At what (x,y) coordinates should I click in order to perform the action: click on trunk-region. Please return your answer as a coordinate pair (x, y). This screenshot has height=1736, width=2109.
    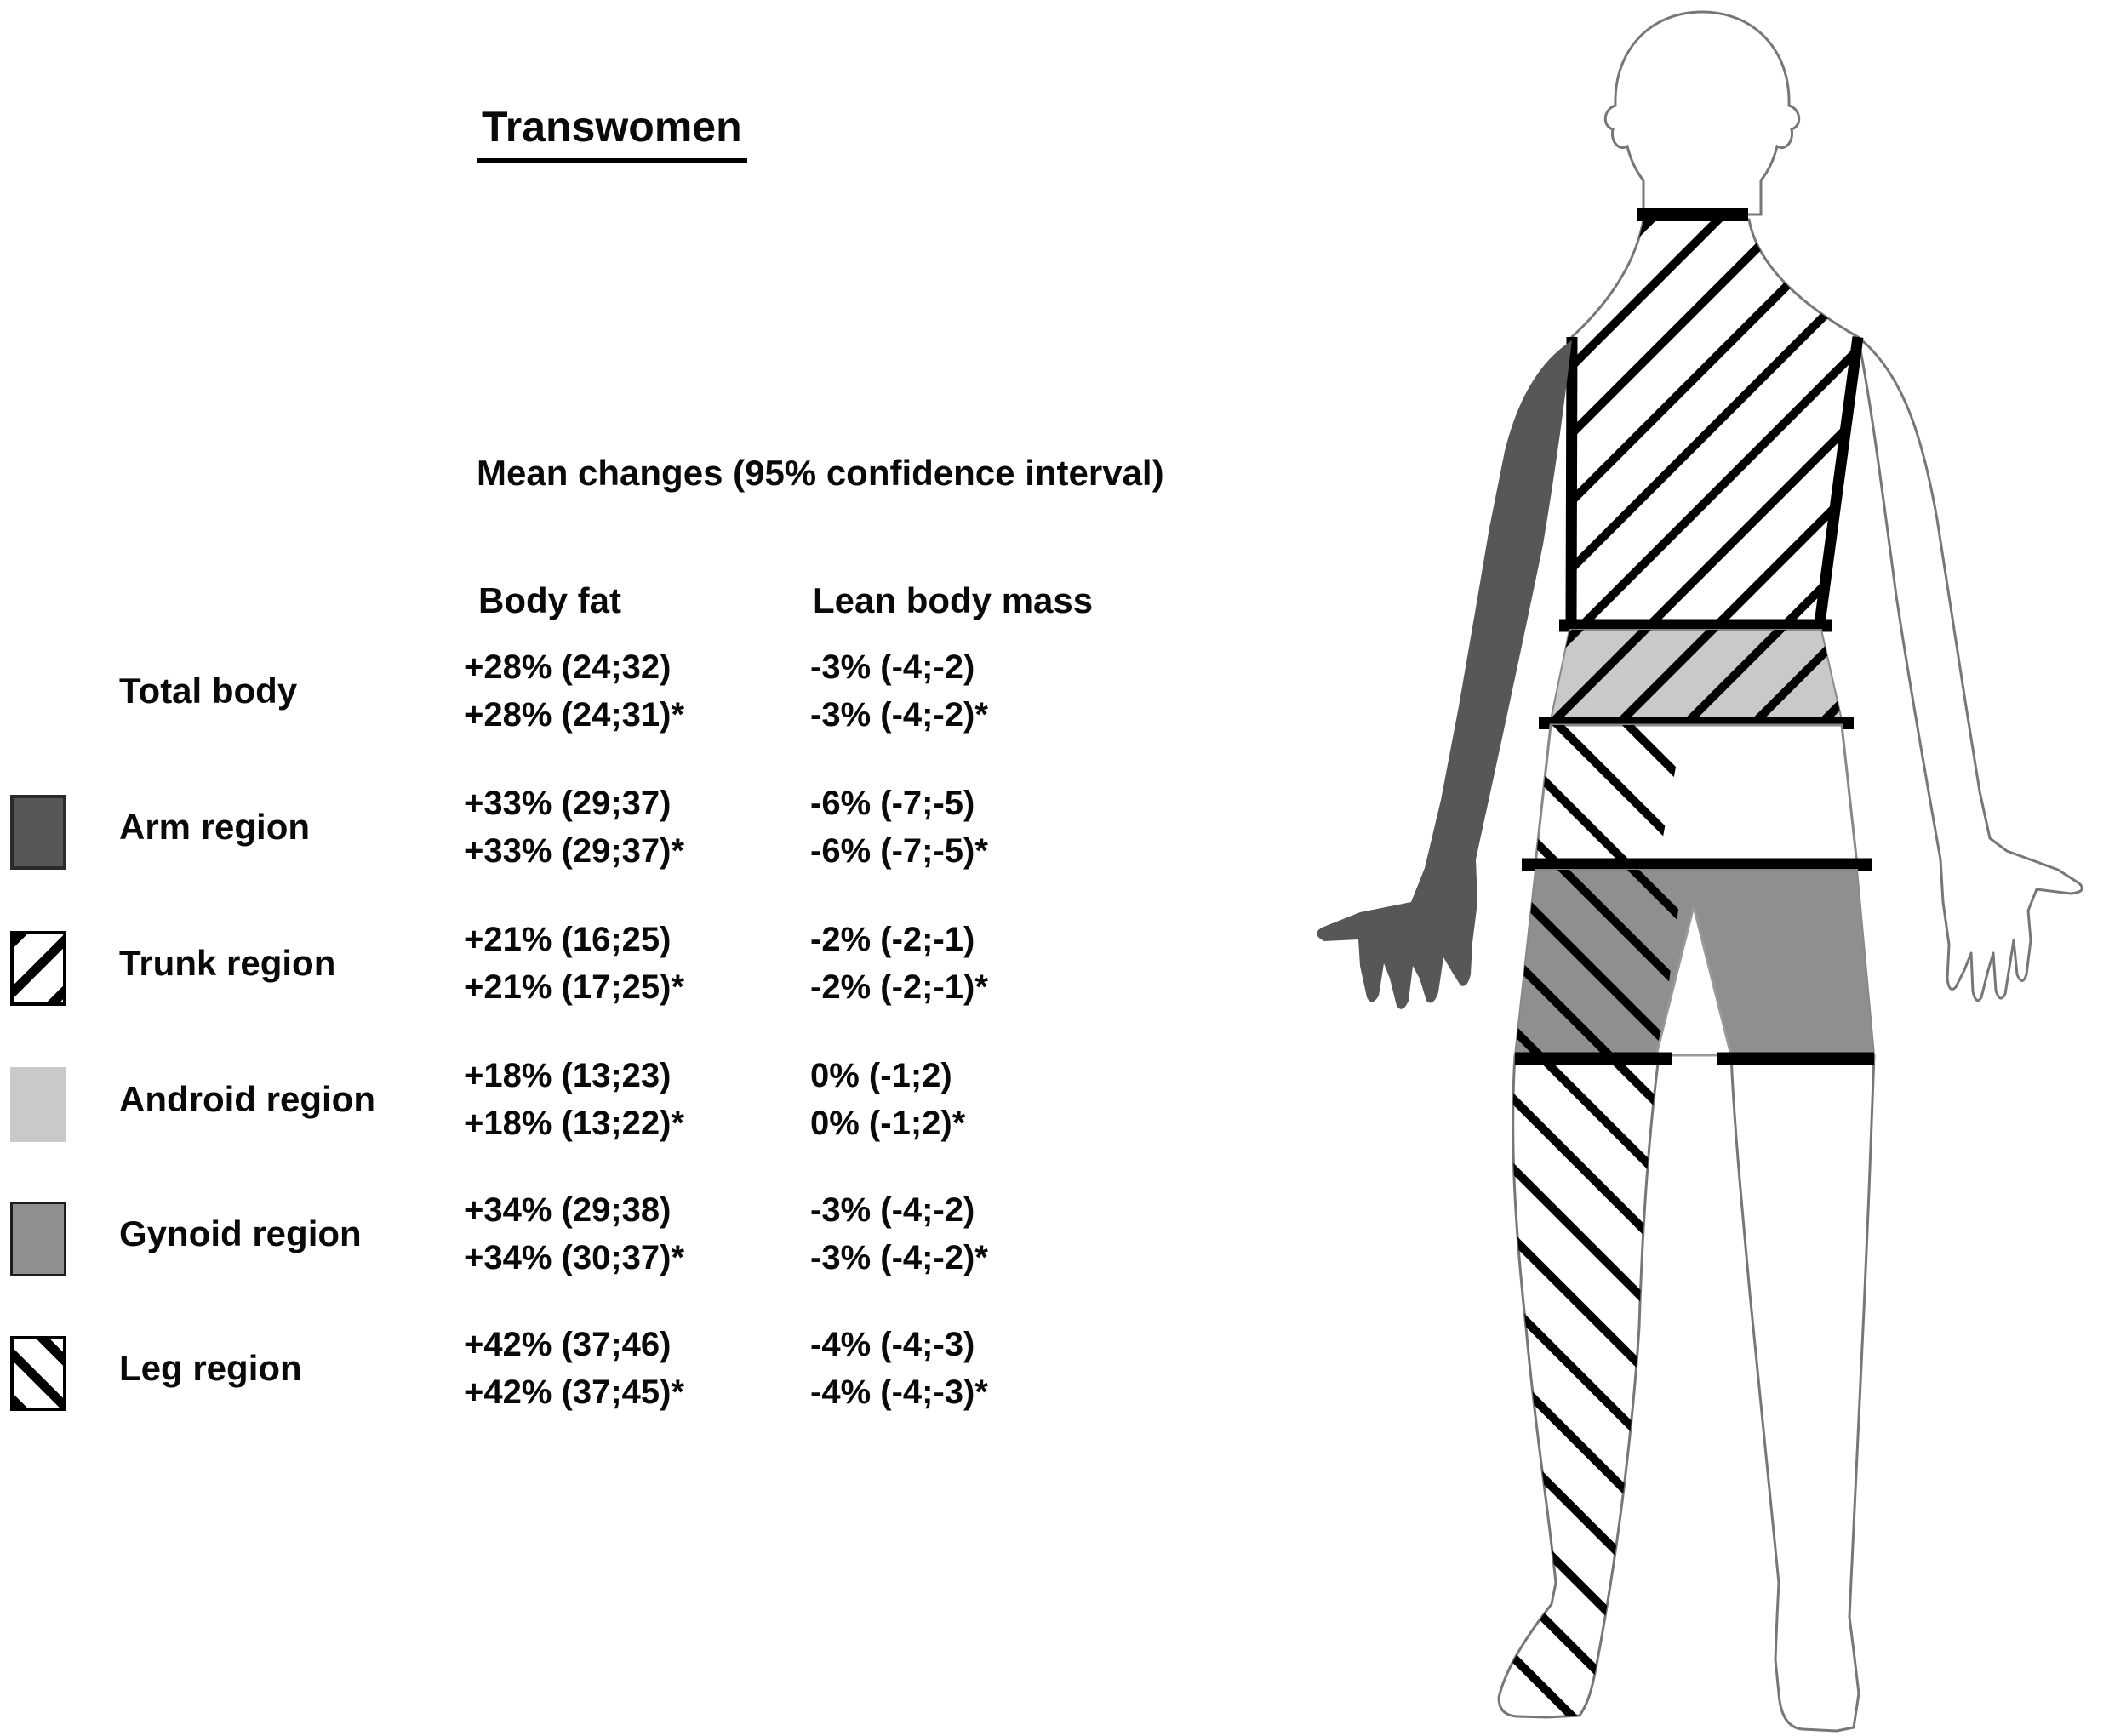
    Looking at the image, I should click on (1714, 421).